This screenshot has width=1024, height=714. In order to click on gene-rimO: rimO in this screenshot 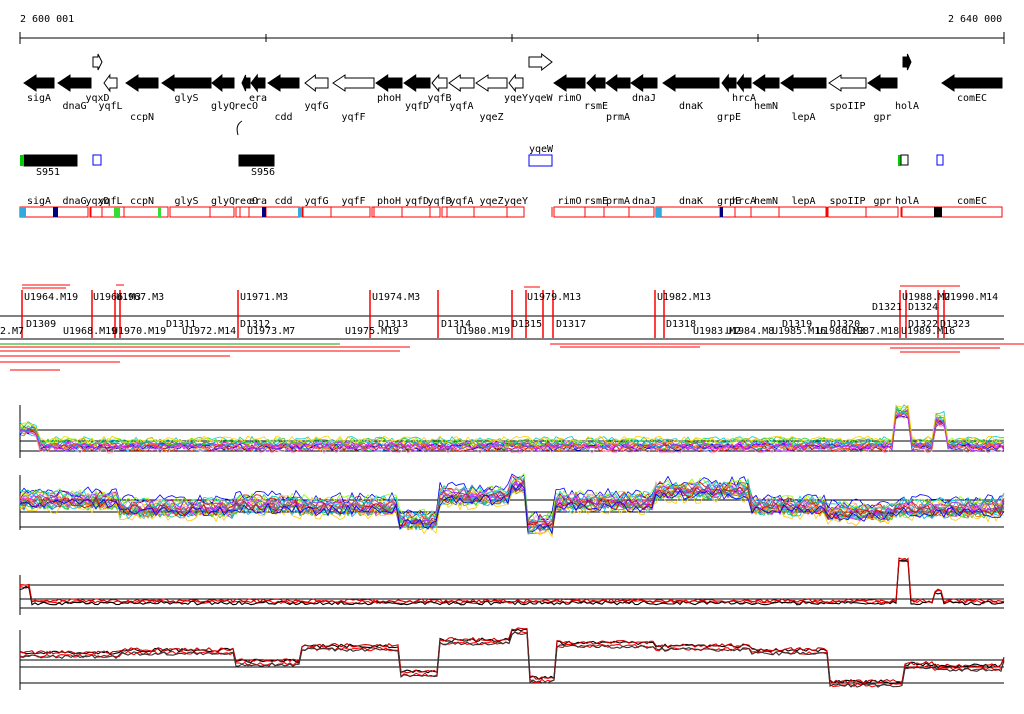, I will do `click(569, 89)`.